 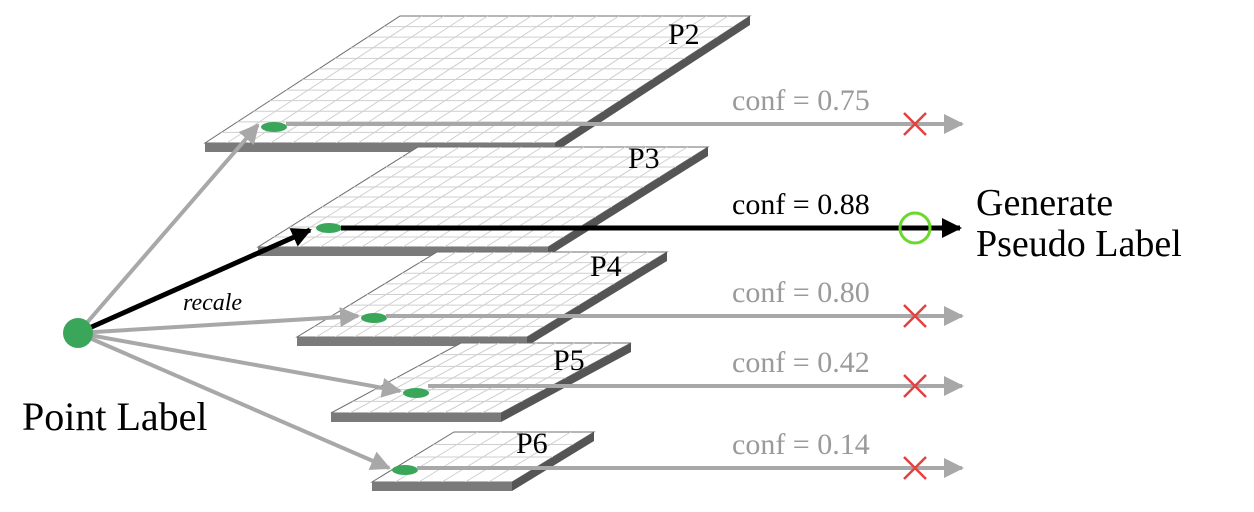 What do you see at coordinates (481, 382) in the screenshot?
I see `plane-p5: P5` at bounding box center [481, 382].